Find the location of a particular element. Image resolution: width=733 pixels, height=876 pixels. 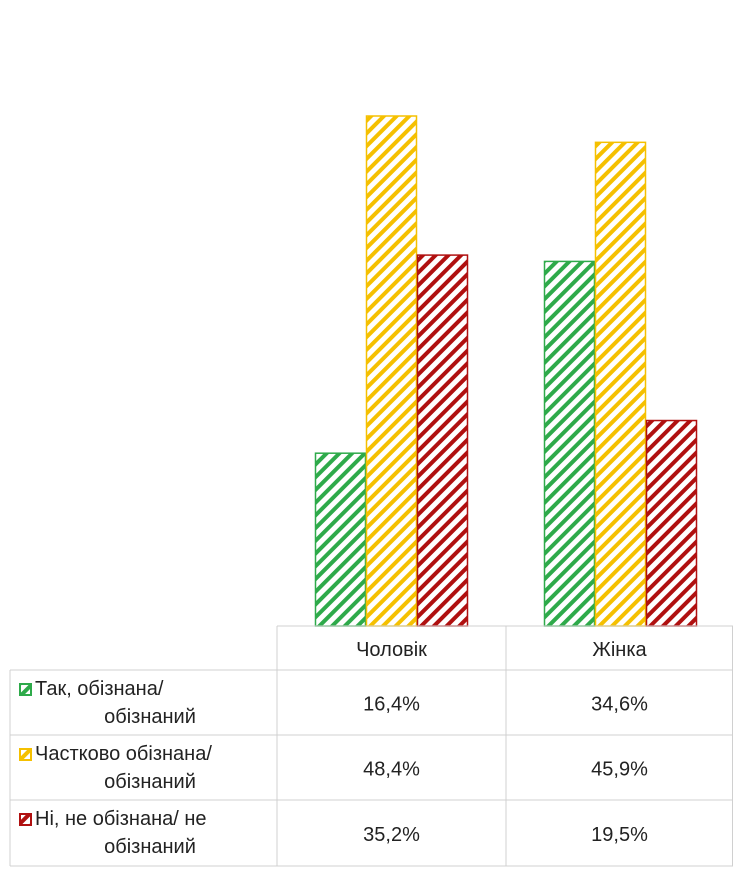

series-name: Частково обізнана/ is located at coordinates (123, 754).